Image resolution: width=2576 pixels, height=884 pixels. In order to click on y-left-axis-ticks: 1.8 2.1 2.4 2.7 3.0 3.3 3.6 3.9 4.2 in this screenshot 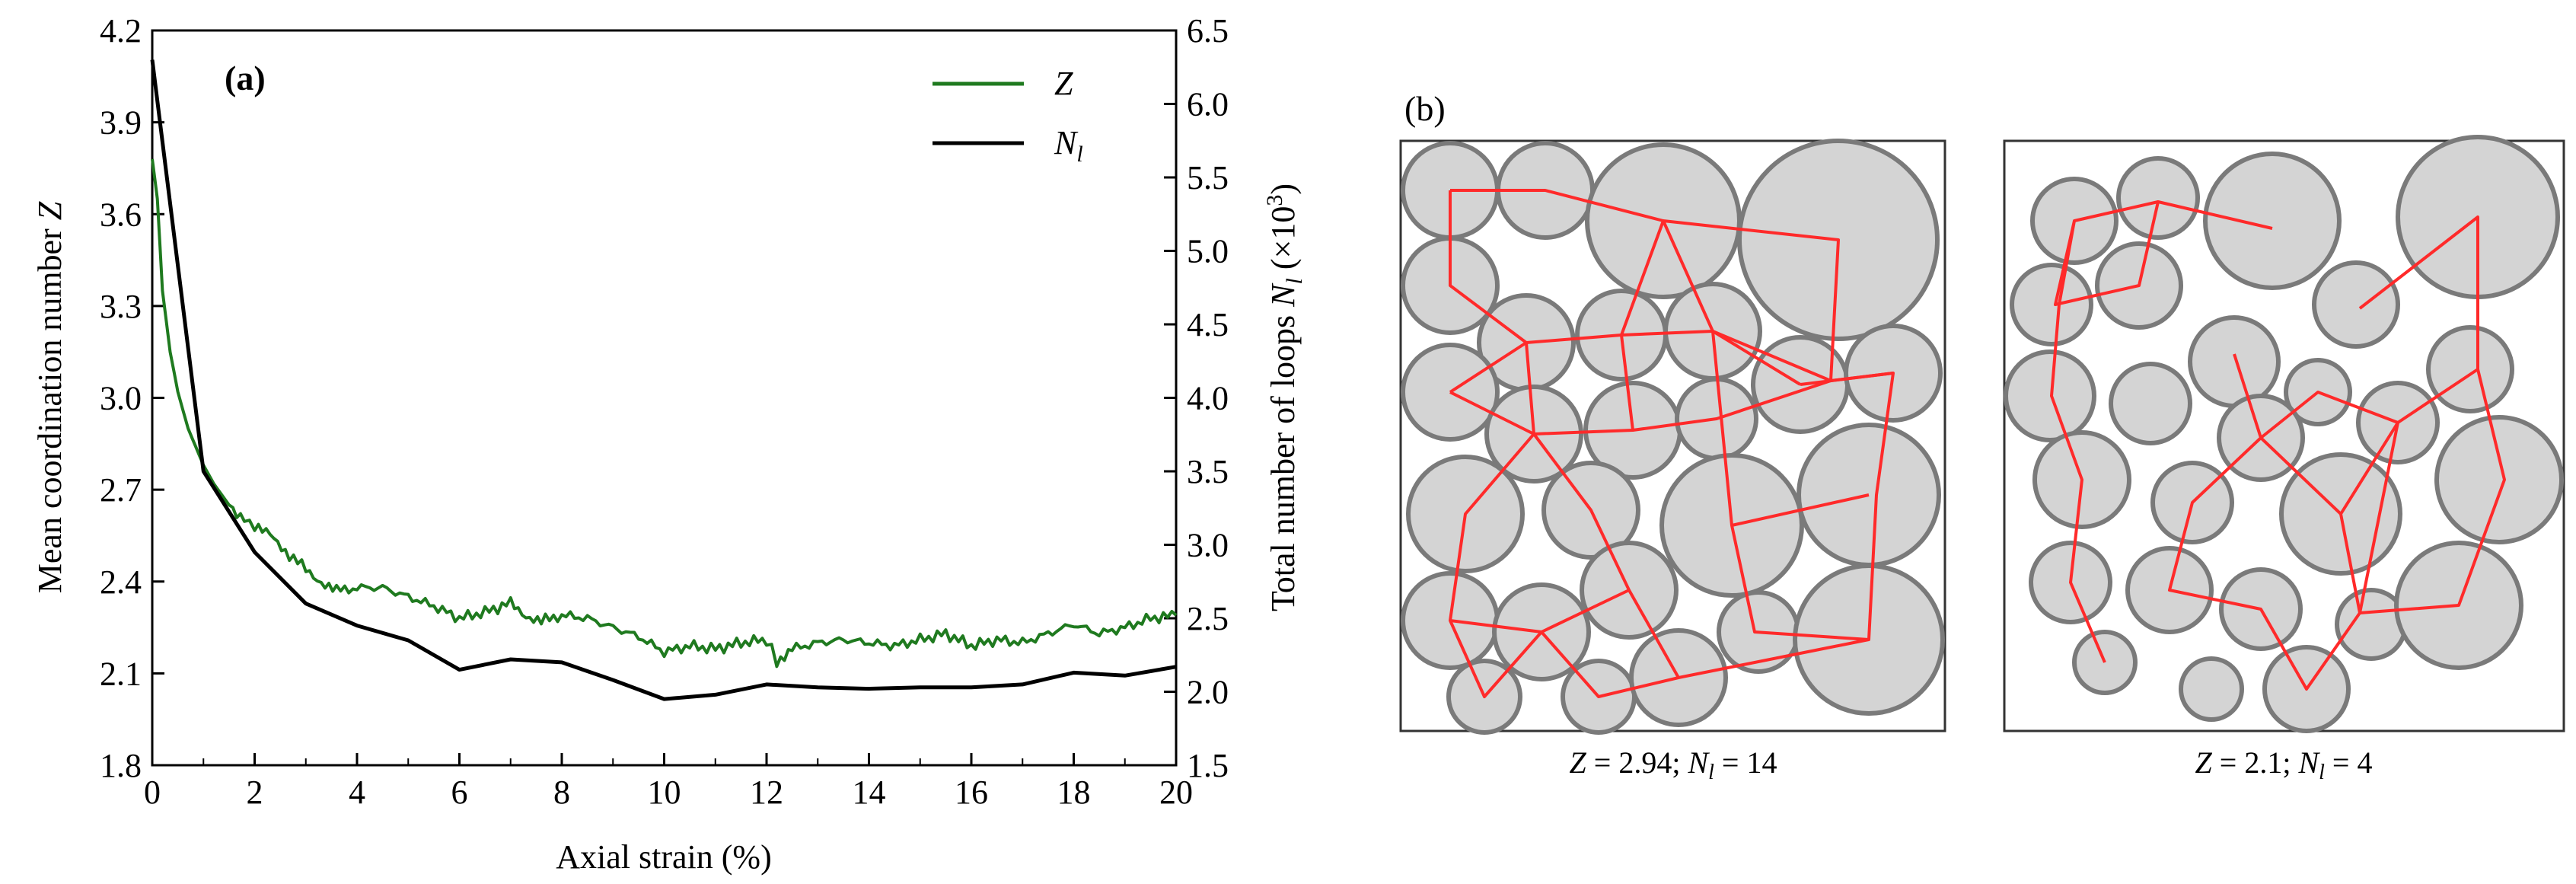, I will do `click(132, 398)`.